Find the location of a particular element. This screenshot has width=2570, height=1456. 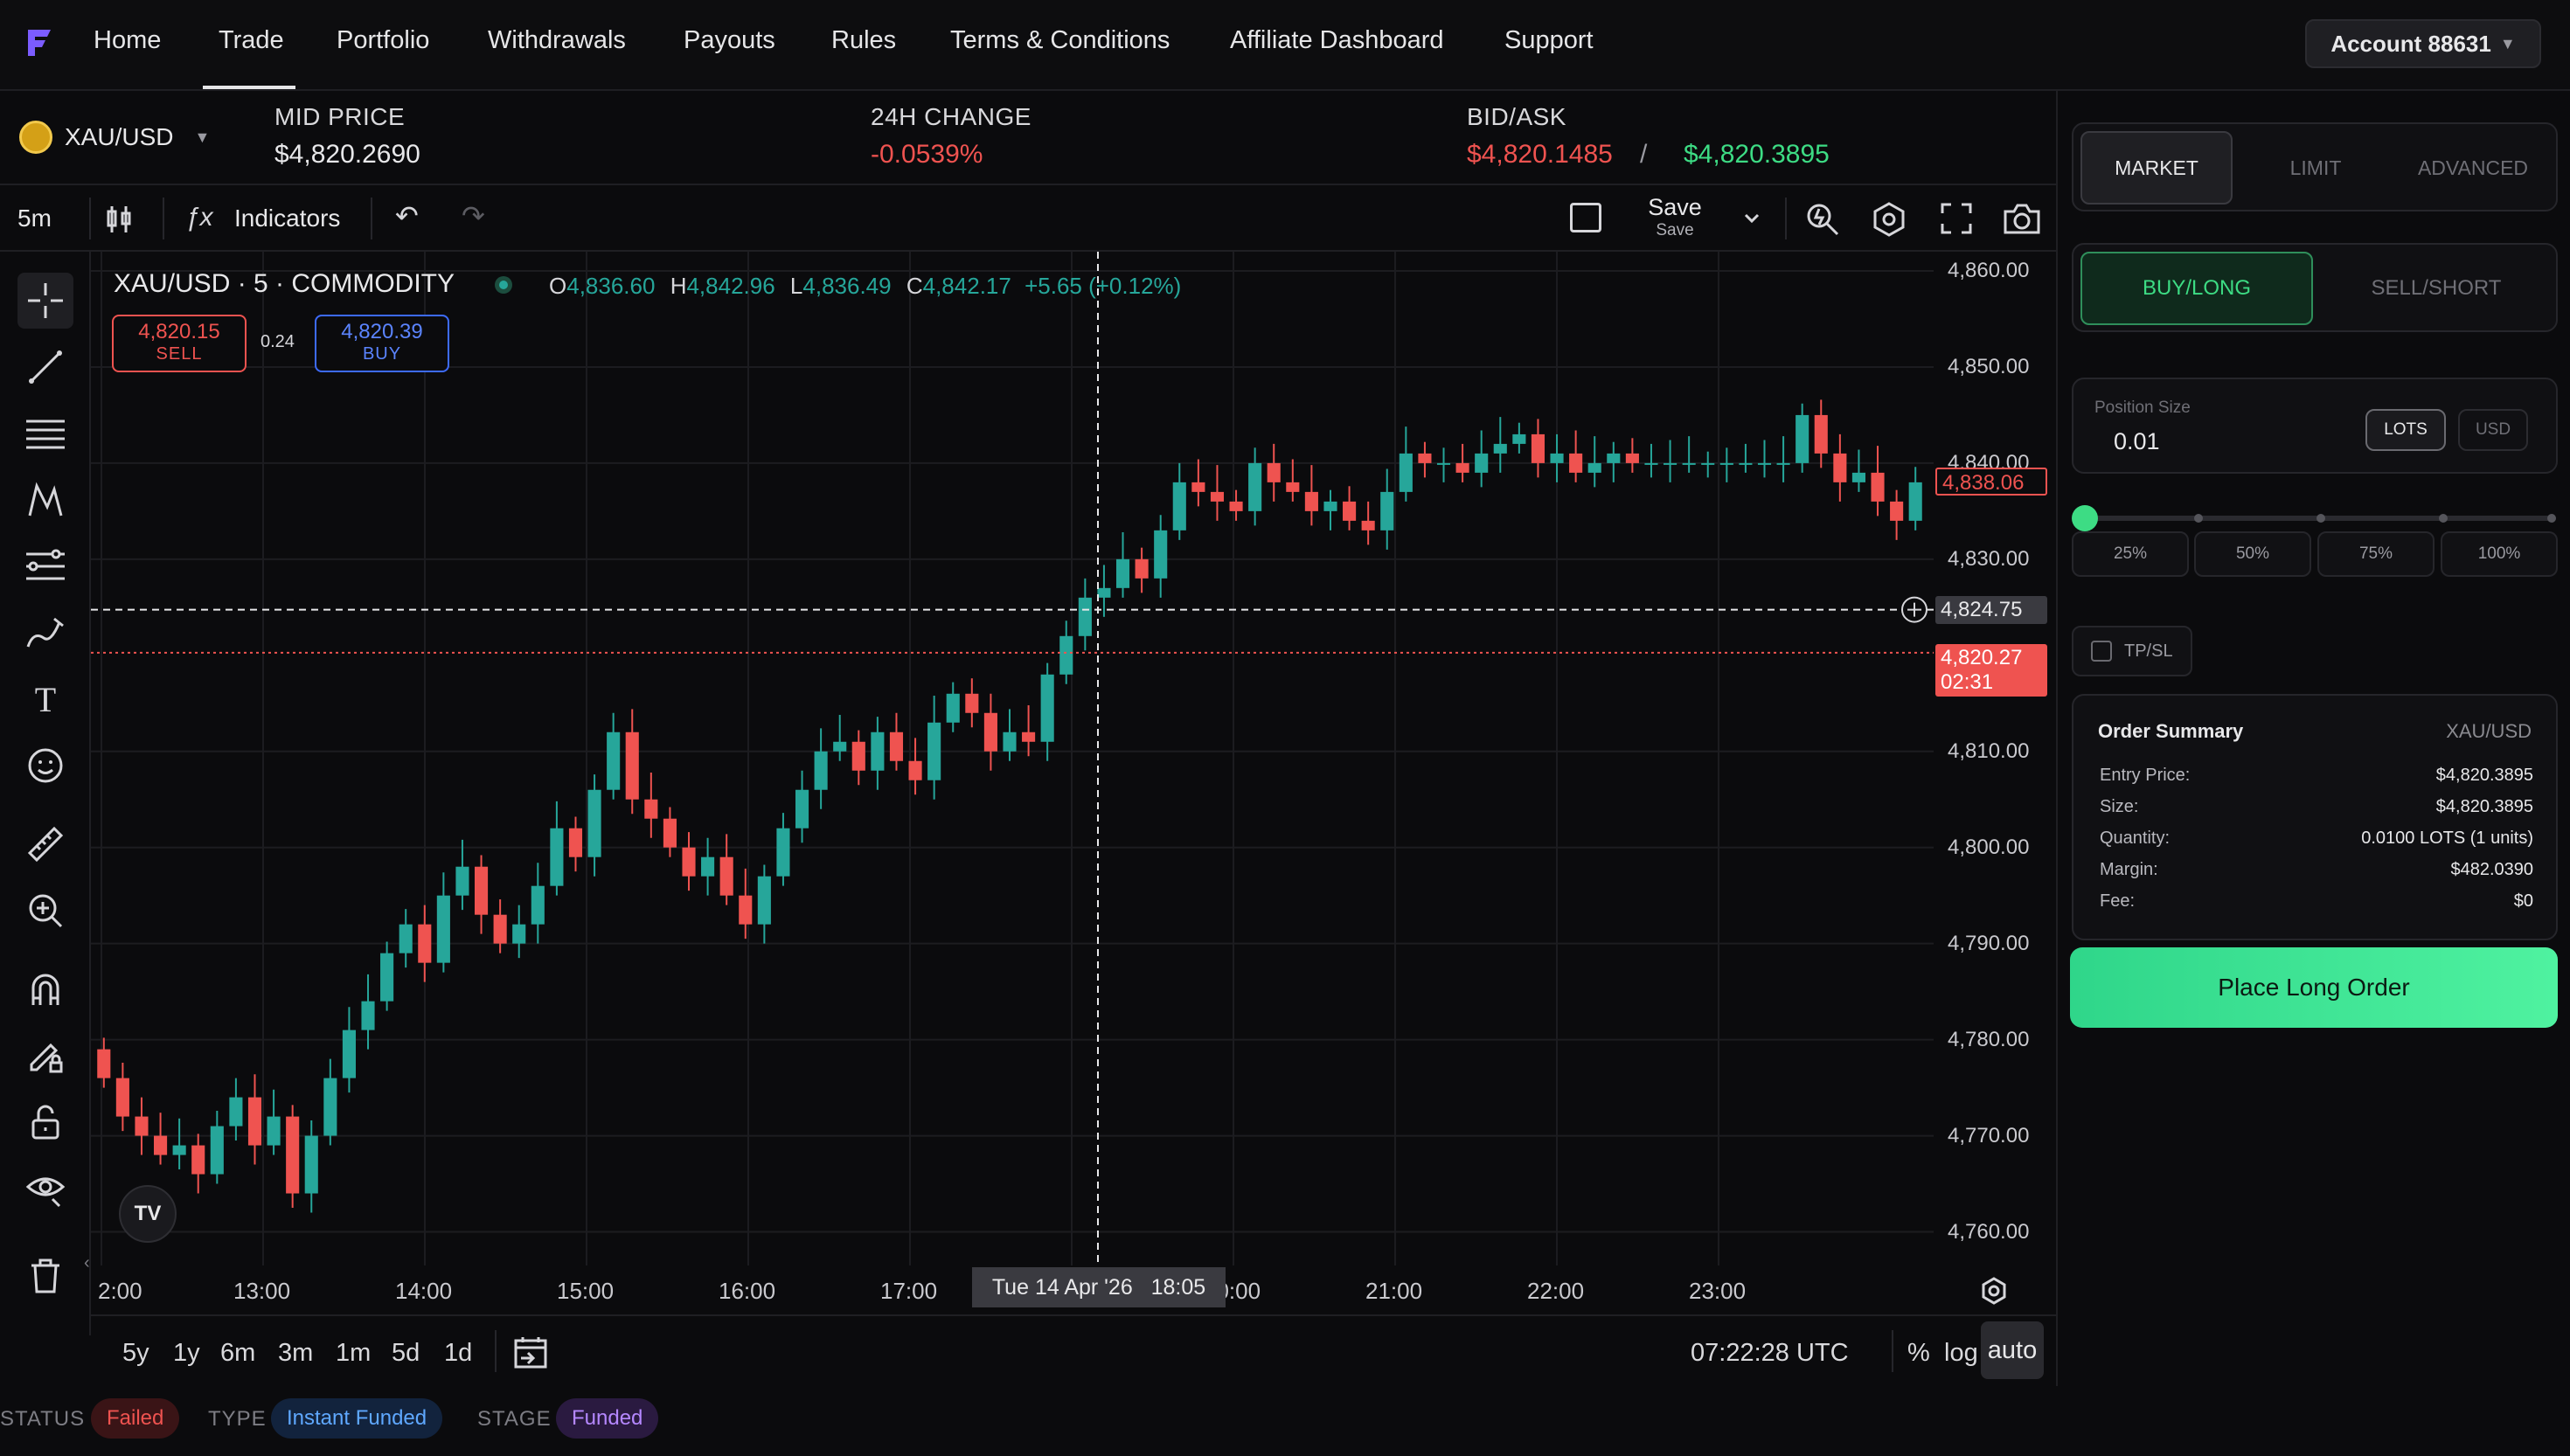

position-size-slider is located at coordinates (2315, 518).